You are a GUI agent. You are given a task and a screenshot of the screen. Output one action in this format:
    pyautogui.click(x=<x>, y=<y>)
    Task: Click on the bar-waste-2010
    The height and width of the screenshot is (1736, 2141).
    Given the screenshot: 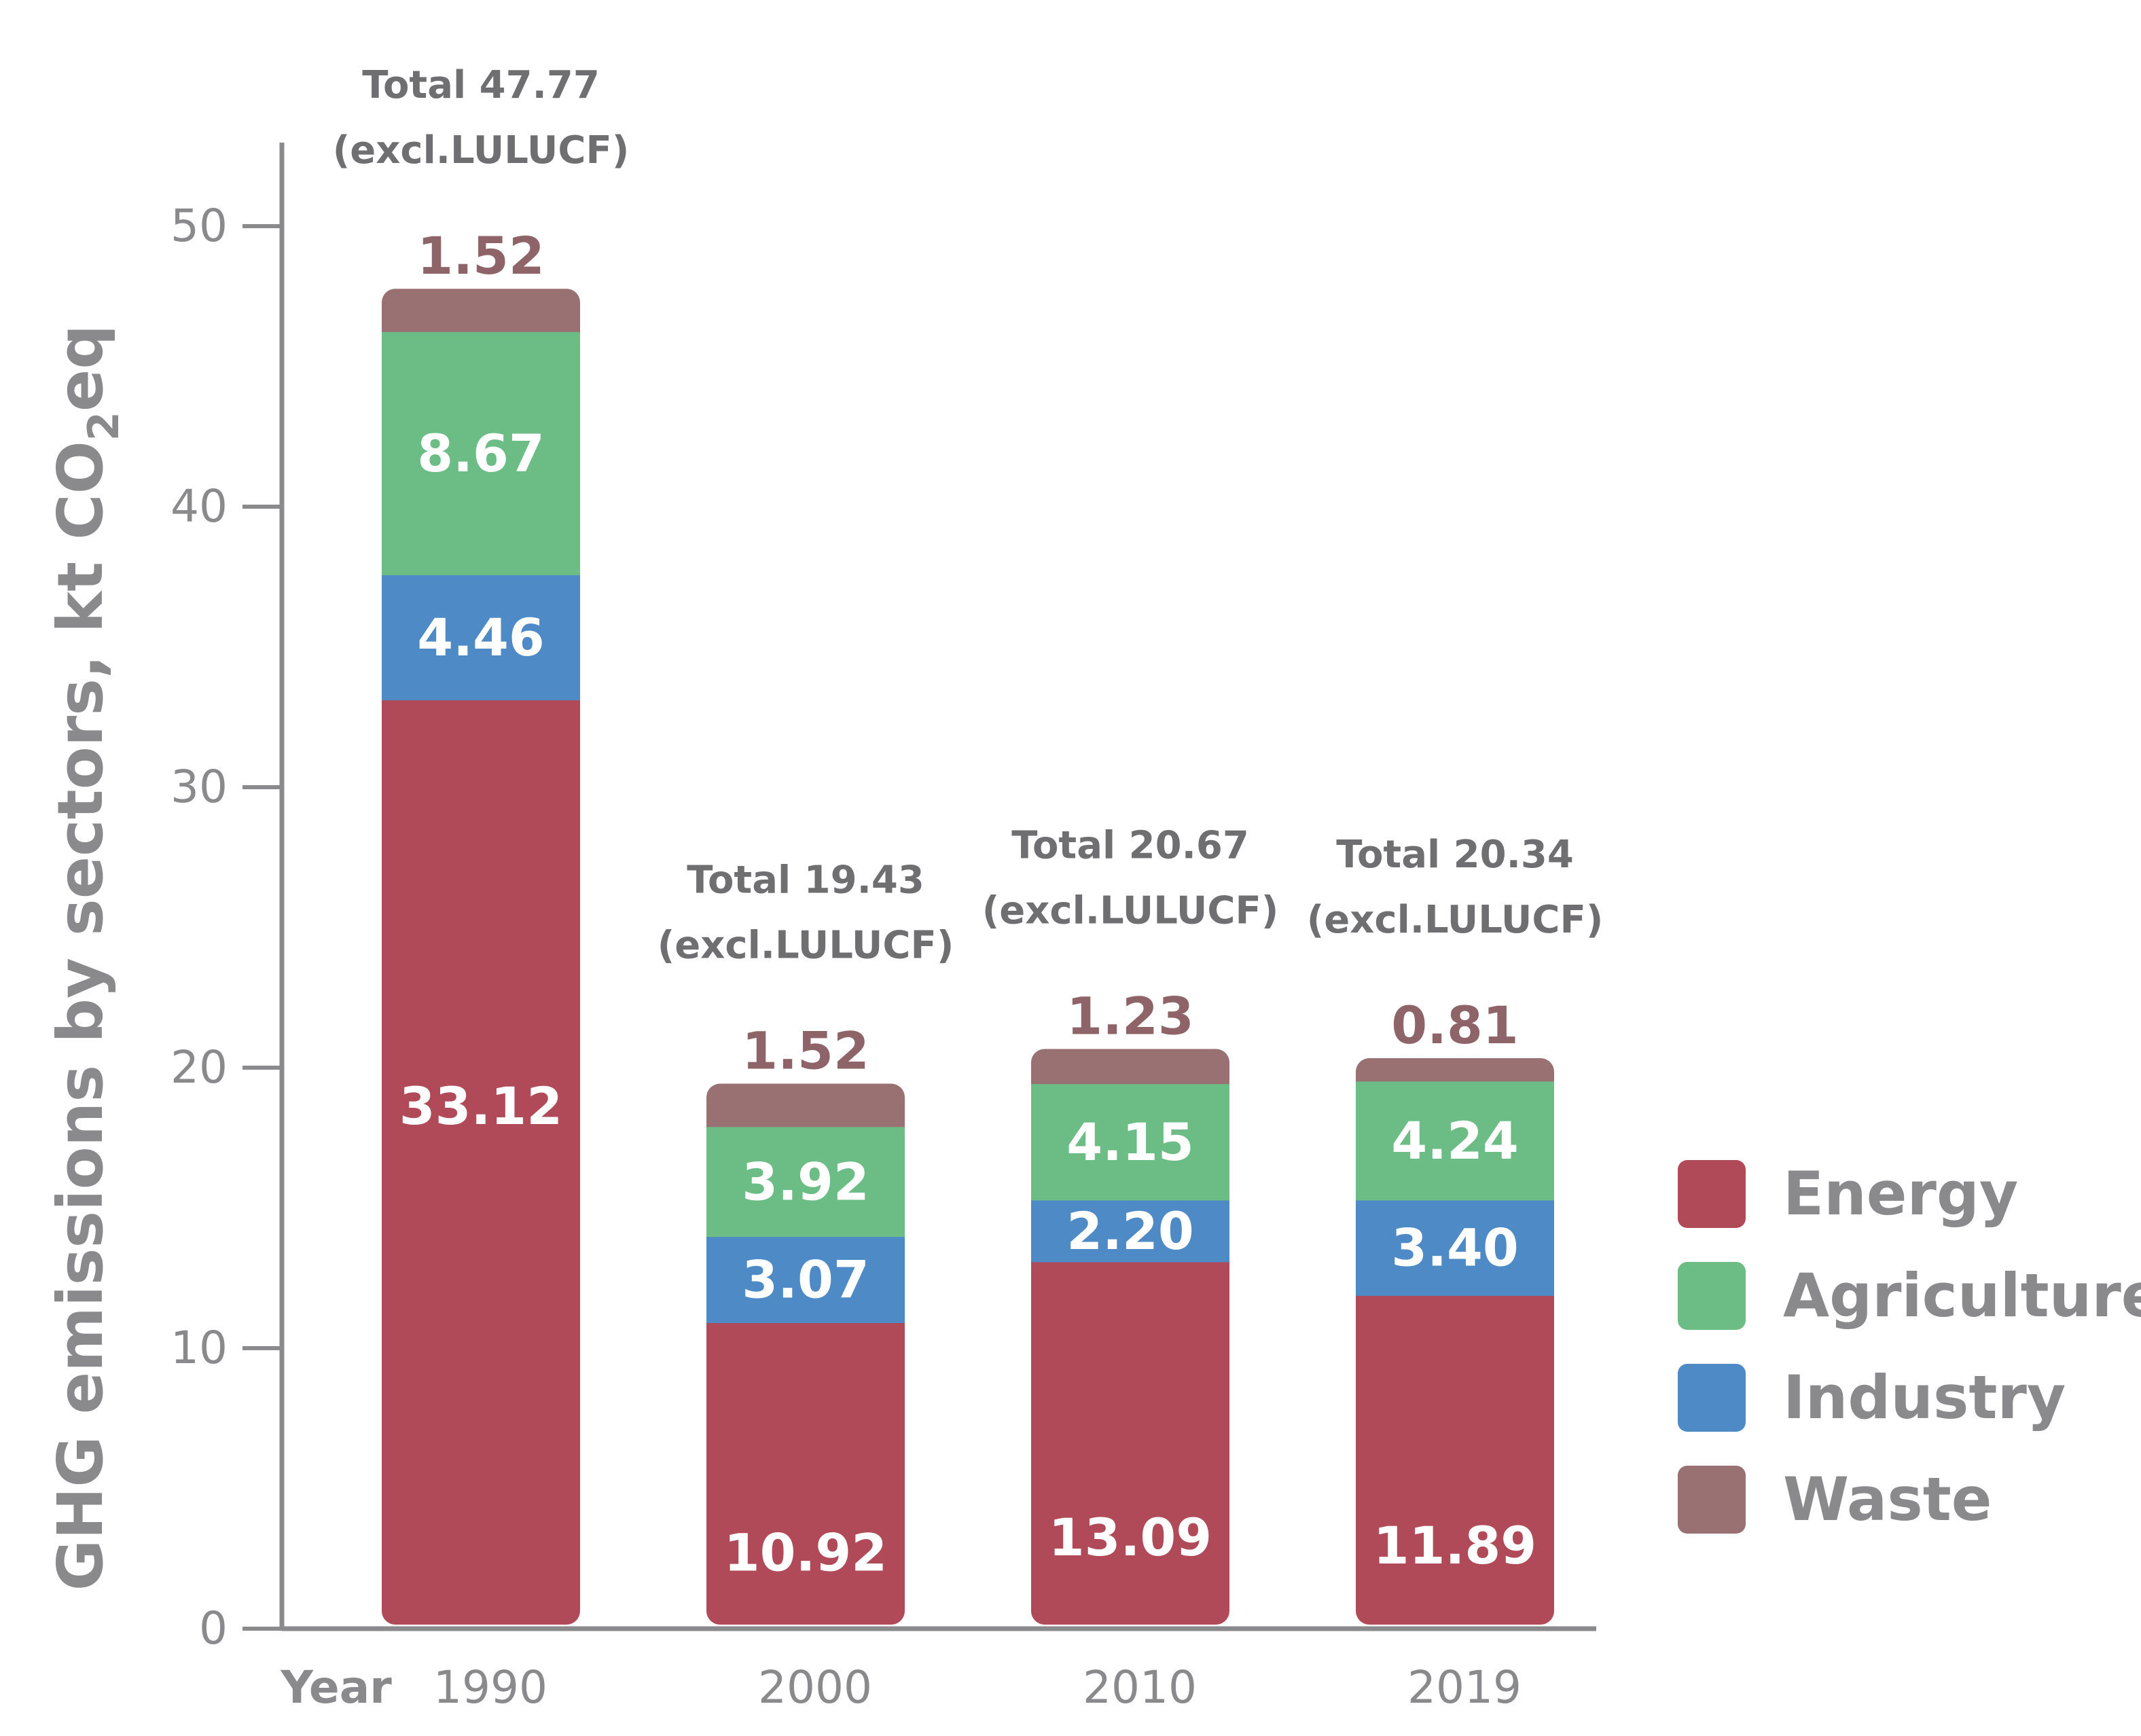 What is the action you would take?
    pyautogui.click(x=1130, y=1067)
    